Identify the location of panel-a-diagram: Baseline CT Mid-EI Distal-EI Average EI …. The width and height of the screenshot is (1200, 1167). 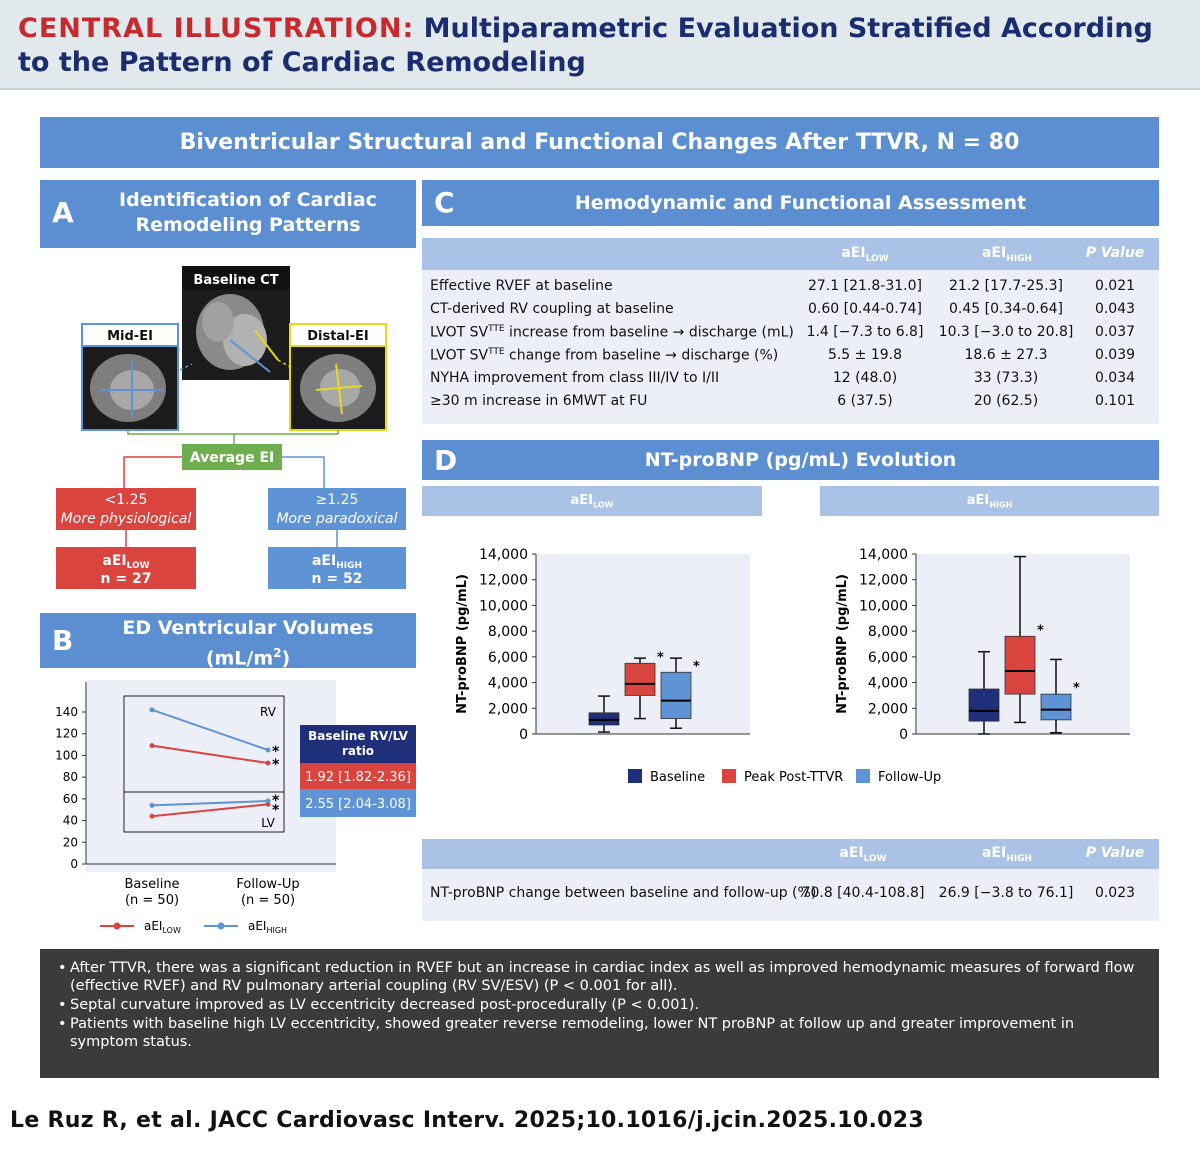
(231, 427).